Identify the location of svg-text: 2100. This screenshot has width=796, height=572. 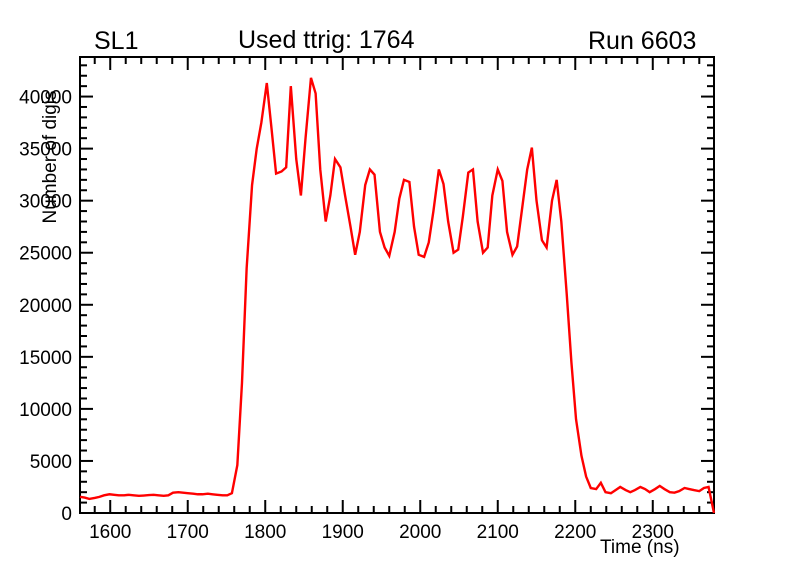
(498, 532).